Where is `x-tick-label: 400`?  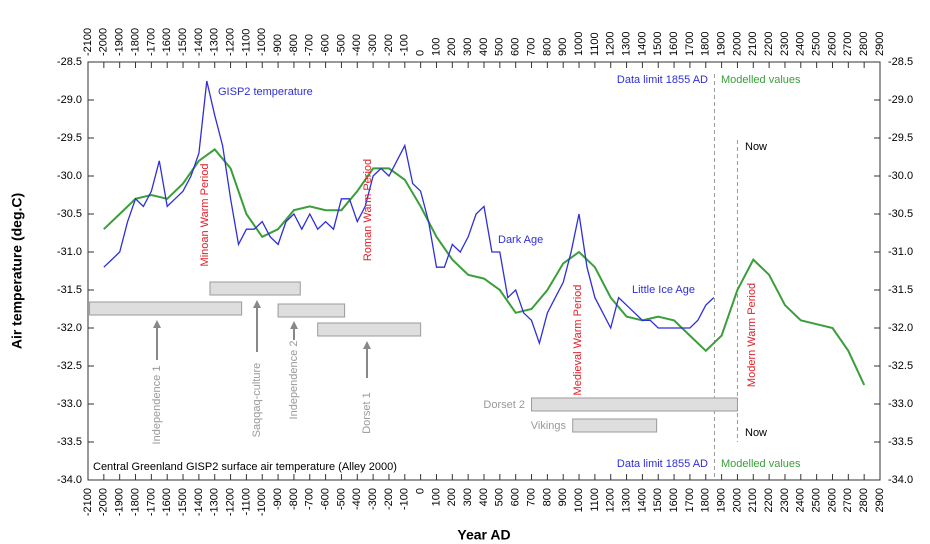 x-tick-label: 400 is located at coordinates (484, 497).